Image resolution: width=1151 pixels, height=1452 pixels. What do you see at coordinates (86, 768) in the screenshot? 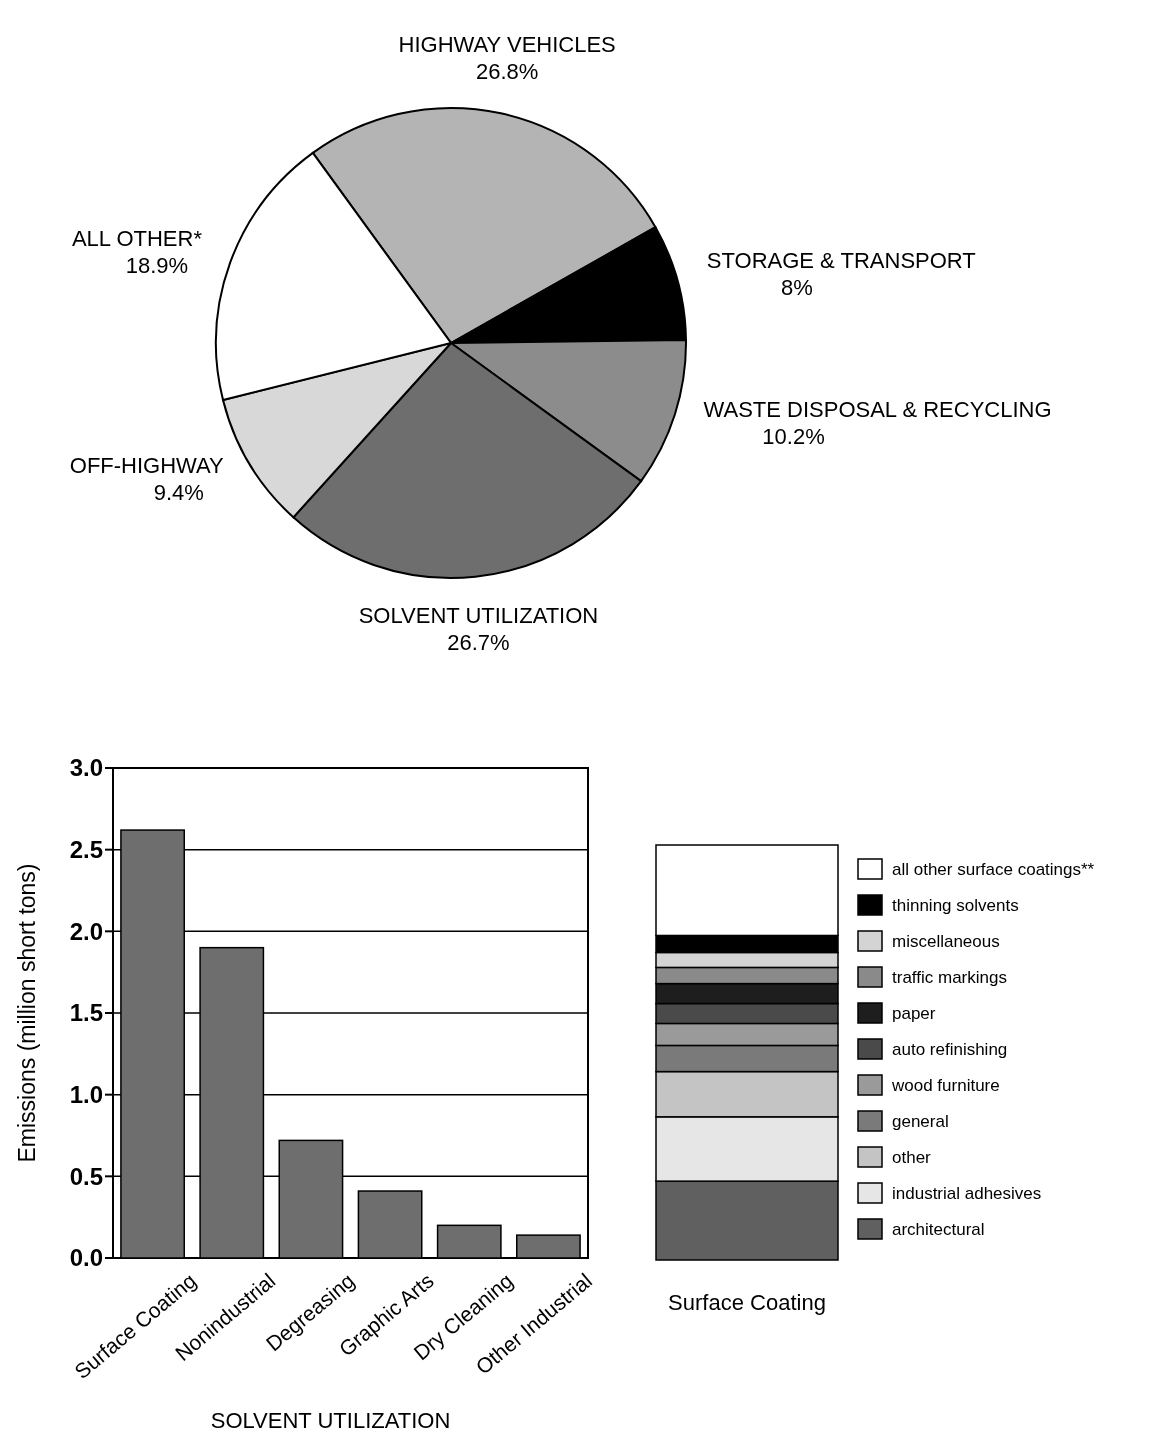
I see `y-tick-label: 3.0` at bounding box center [86, 768].